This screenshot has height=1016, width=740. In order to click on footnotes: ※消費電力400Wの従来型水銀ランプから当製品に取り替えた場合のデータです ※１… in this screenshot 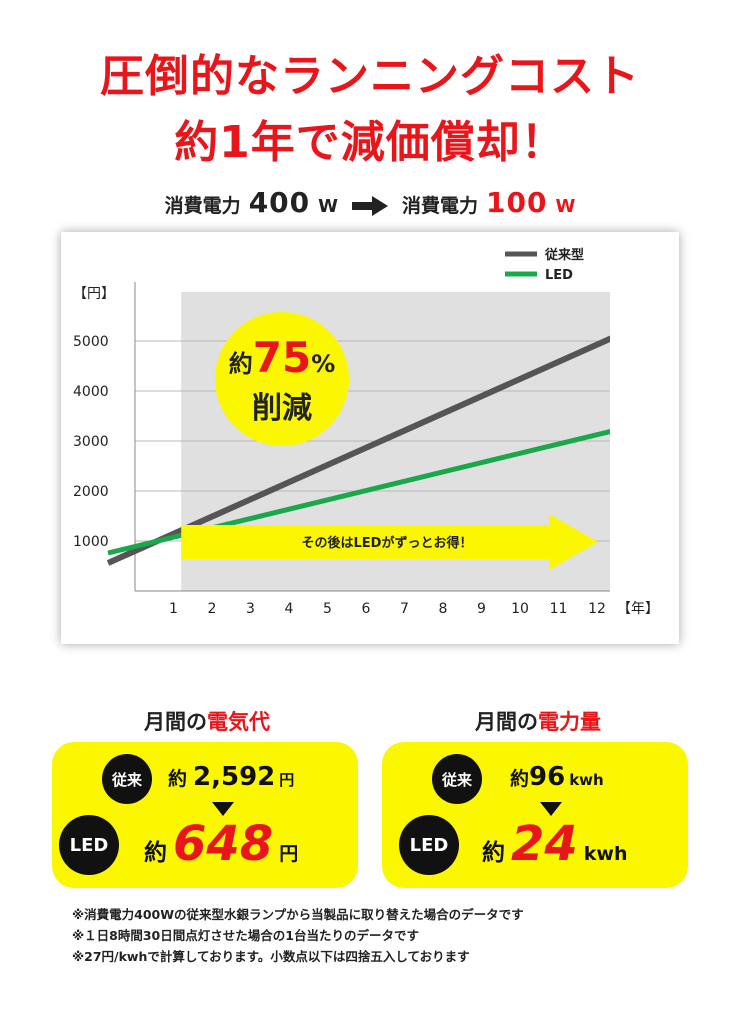, I will do `click(392, 935)`.